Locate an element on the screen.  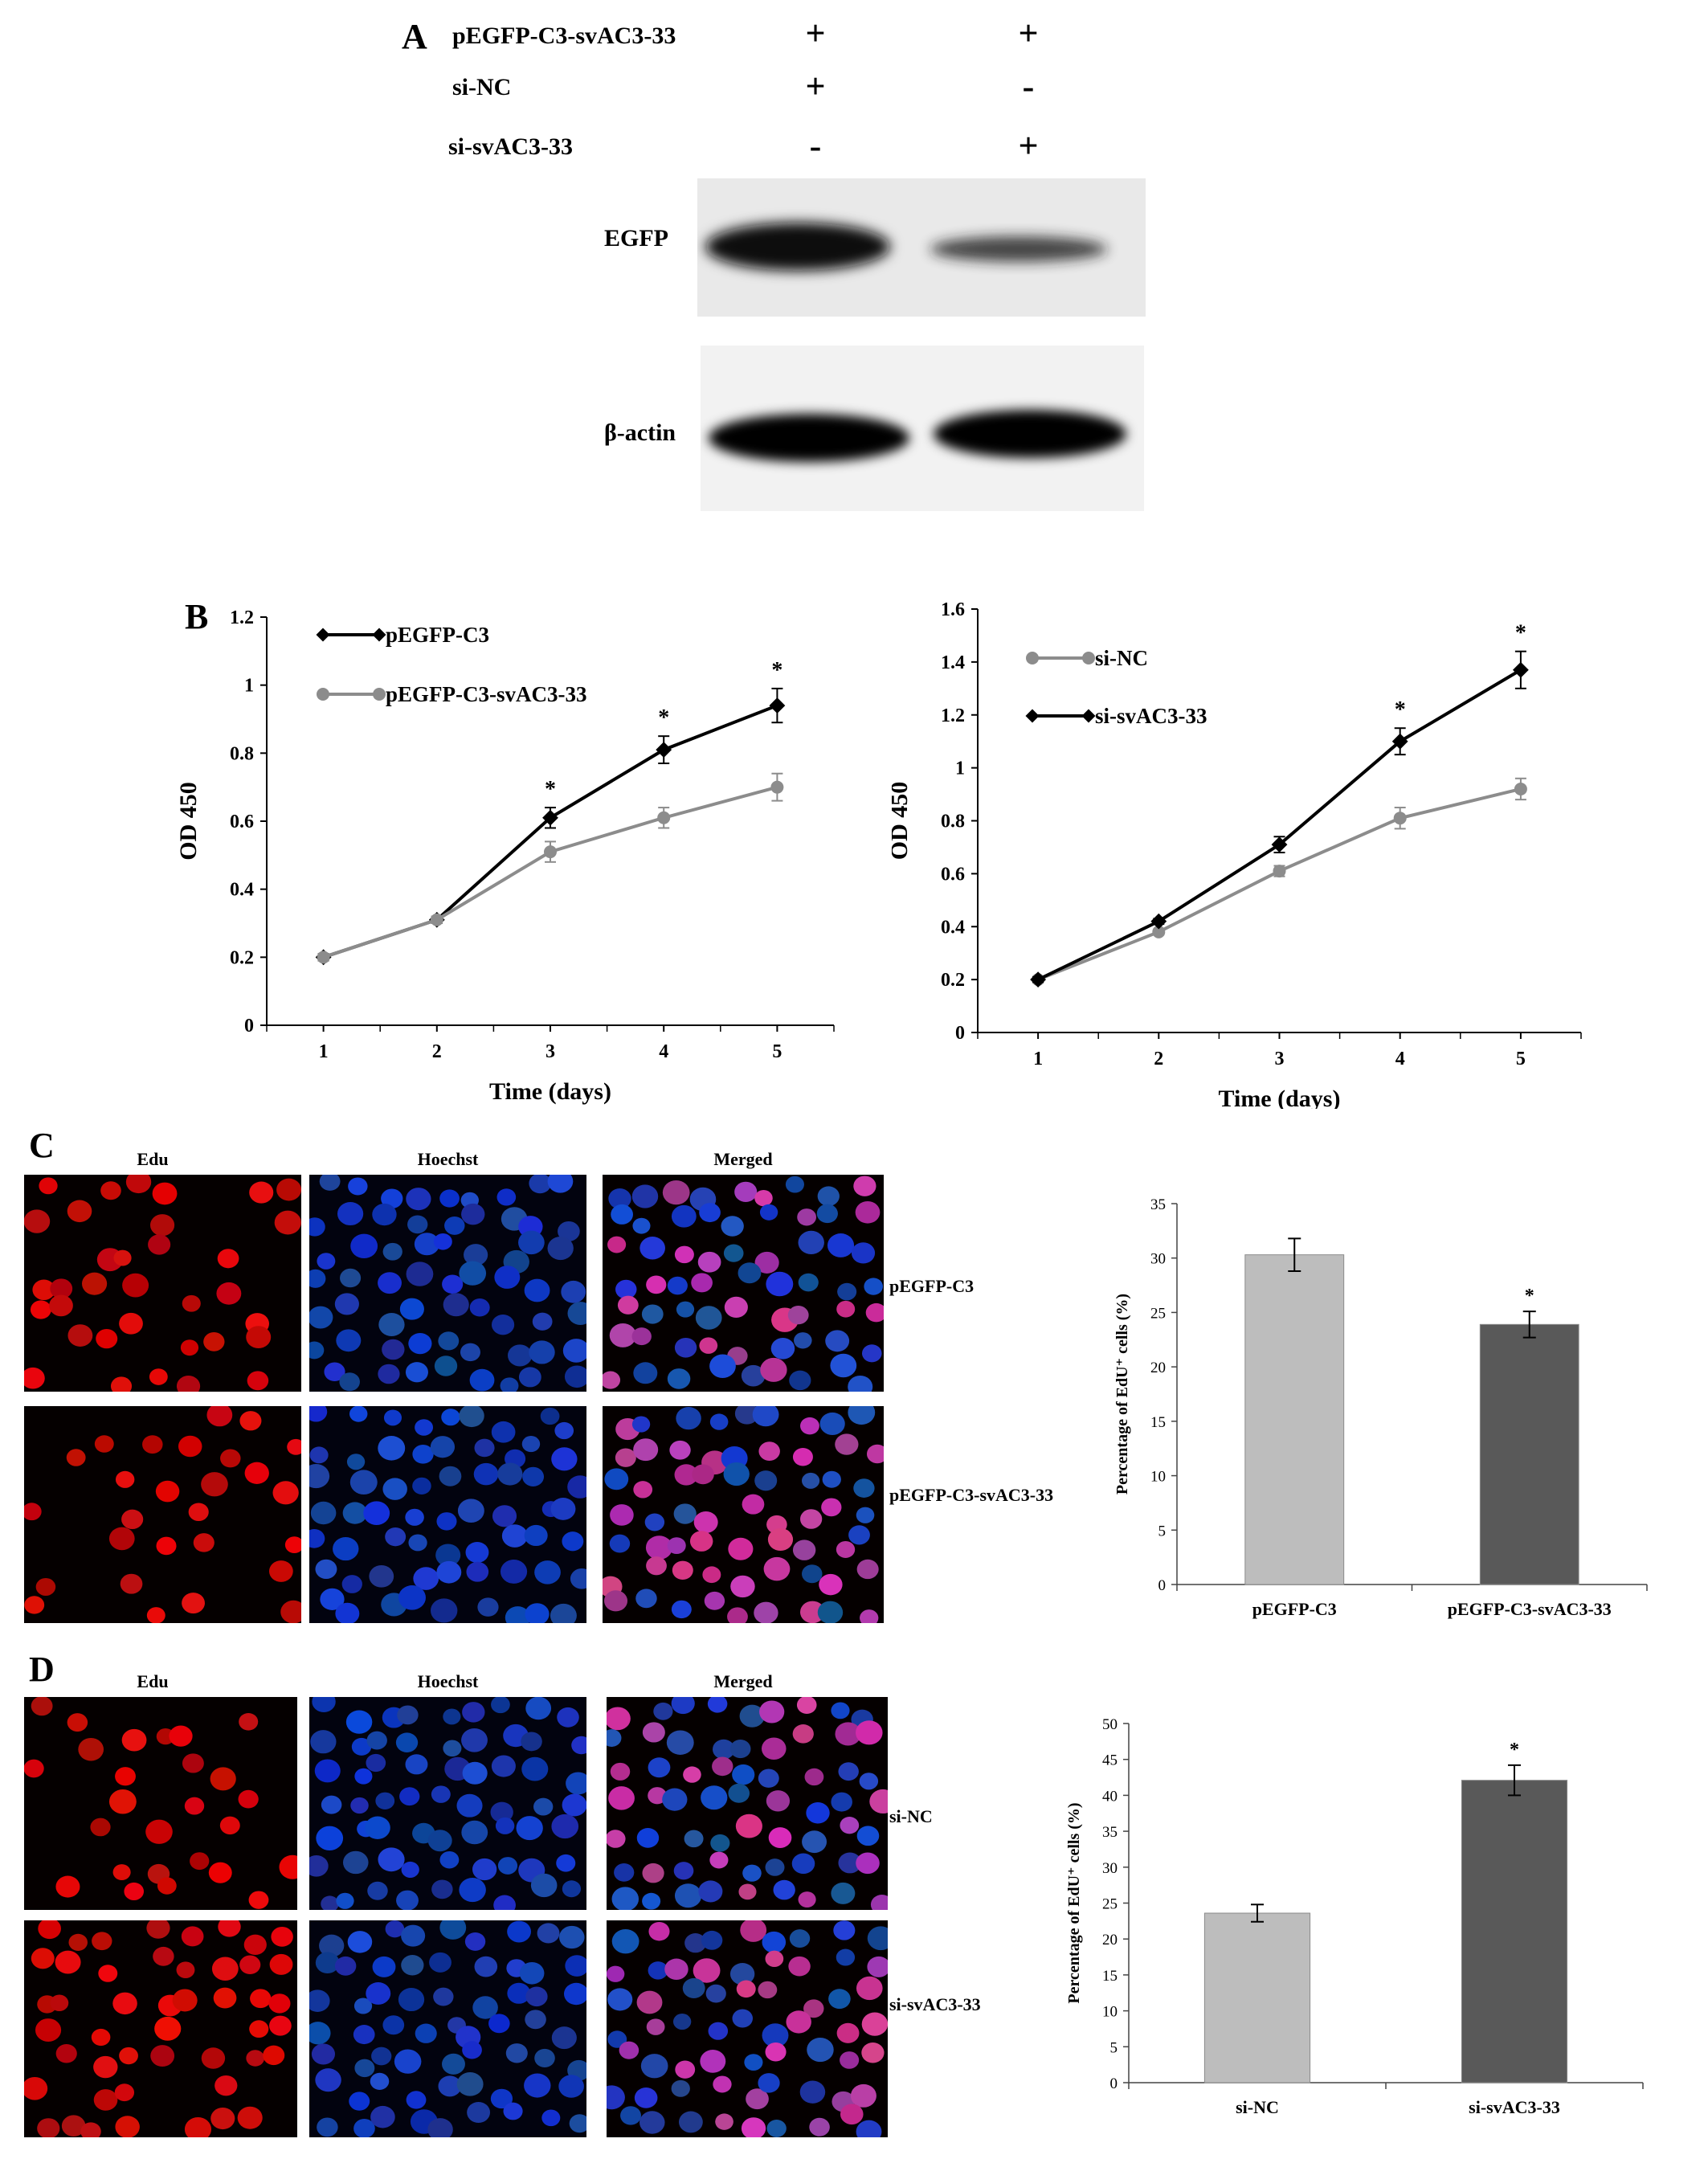
legend-label: si-NC is located at coordinates (1121, 658).